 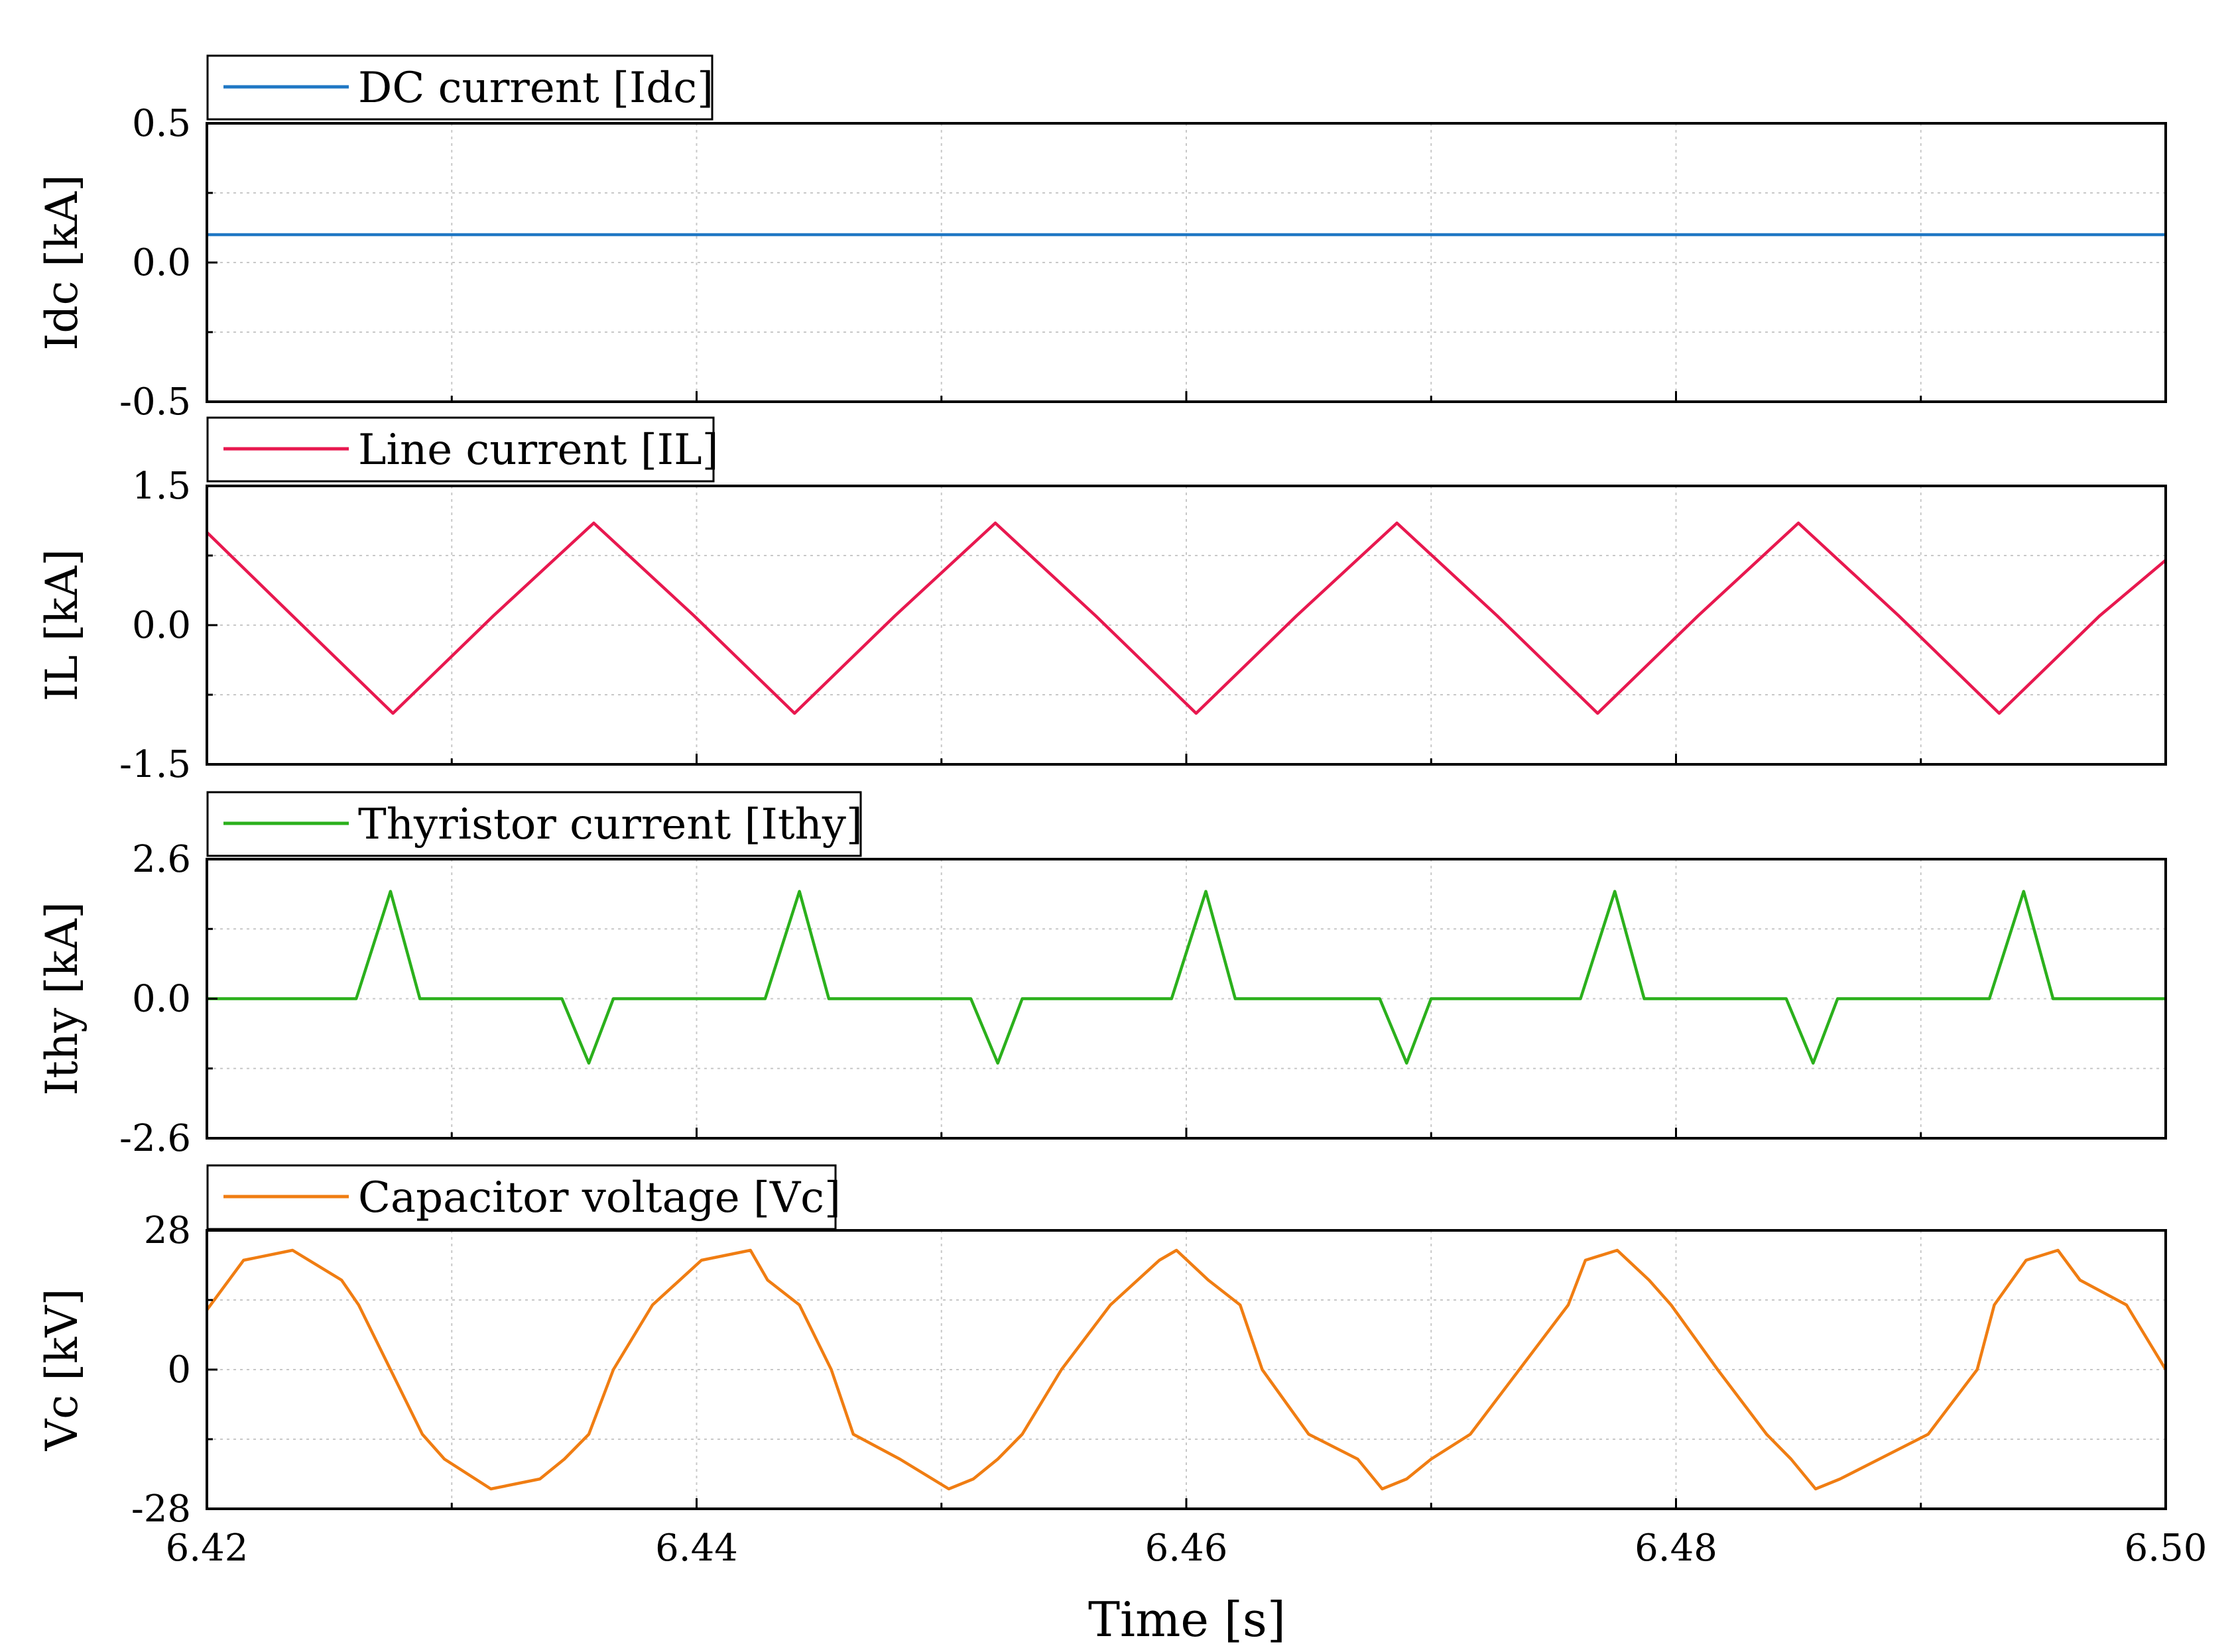 I want to click on legend-vc: Capacitor voltage [Vc], so click(x=523, y=1197).